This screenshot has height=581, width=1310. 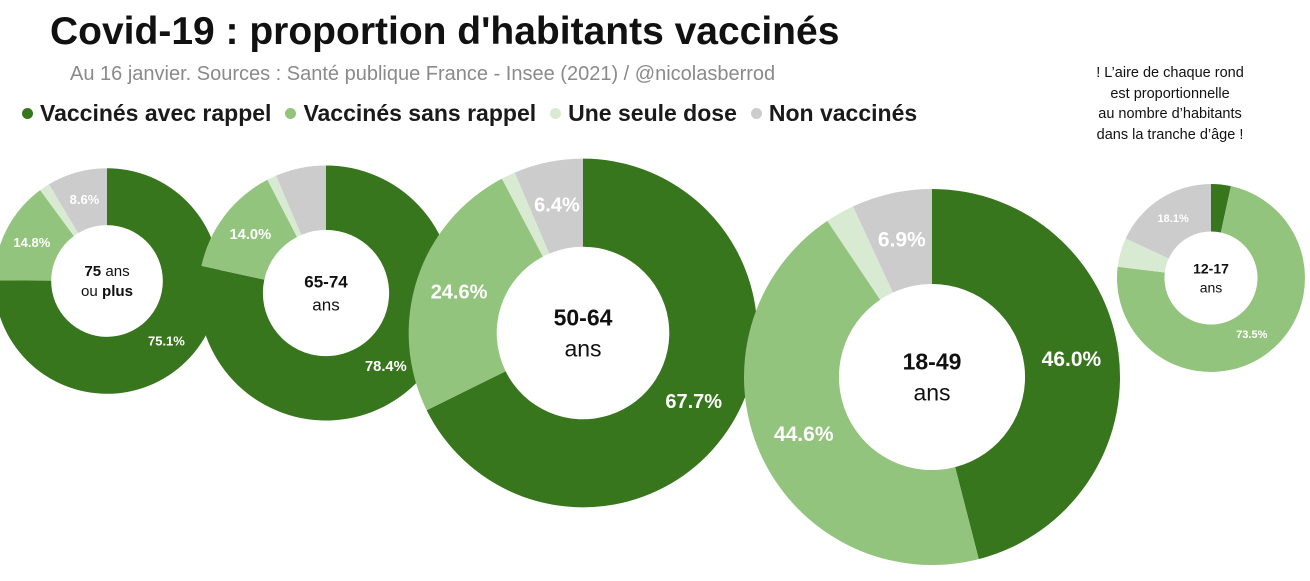 What do you see at coordinates (1170, 114) in the screenshot?
I see `note-line: au nombre d’habitants` at bounding box center [1170, 114].